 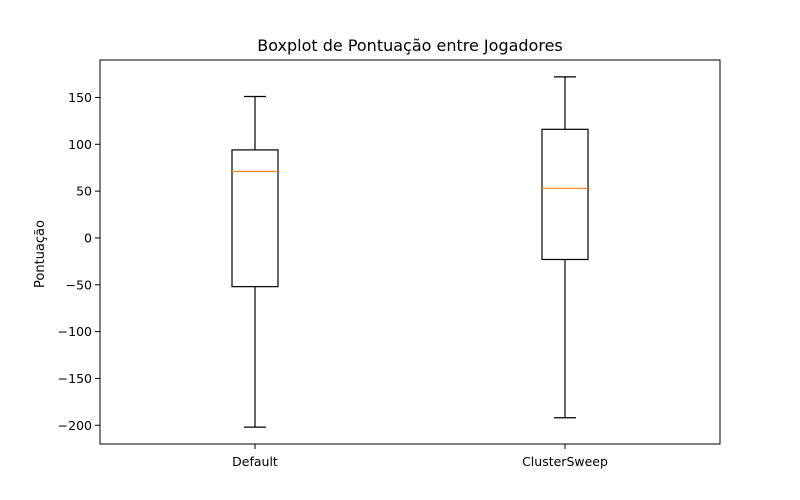 I want to click on y-tick-label: −150, so click(x=75, y=378).